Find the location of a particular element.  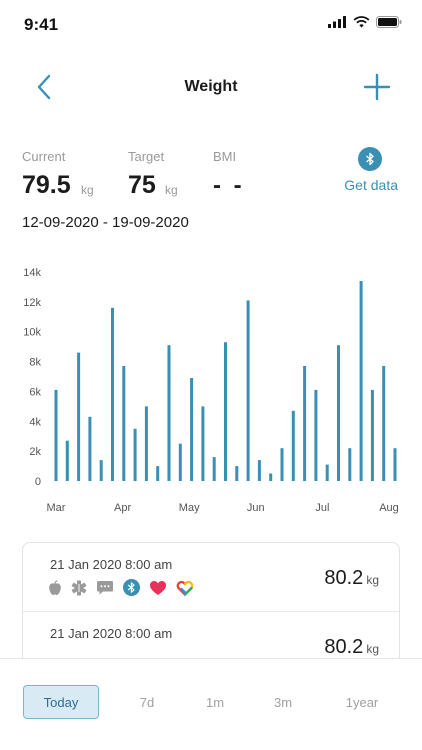

y-tick-label: 14k is located at coordinates (32, 273).